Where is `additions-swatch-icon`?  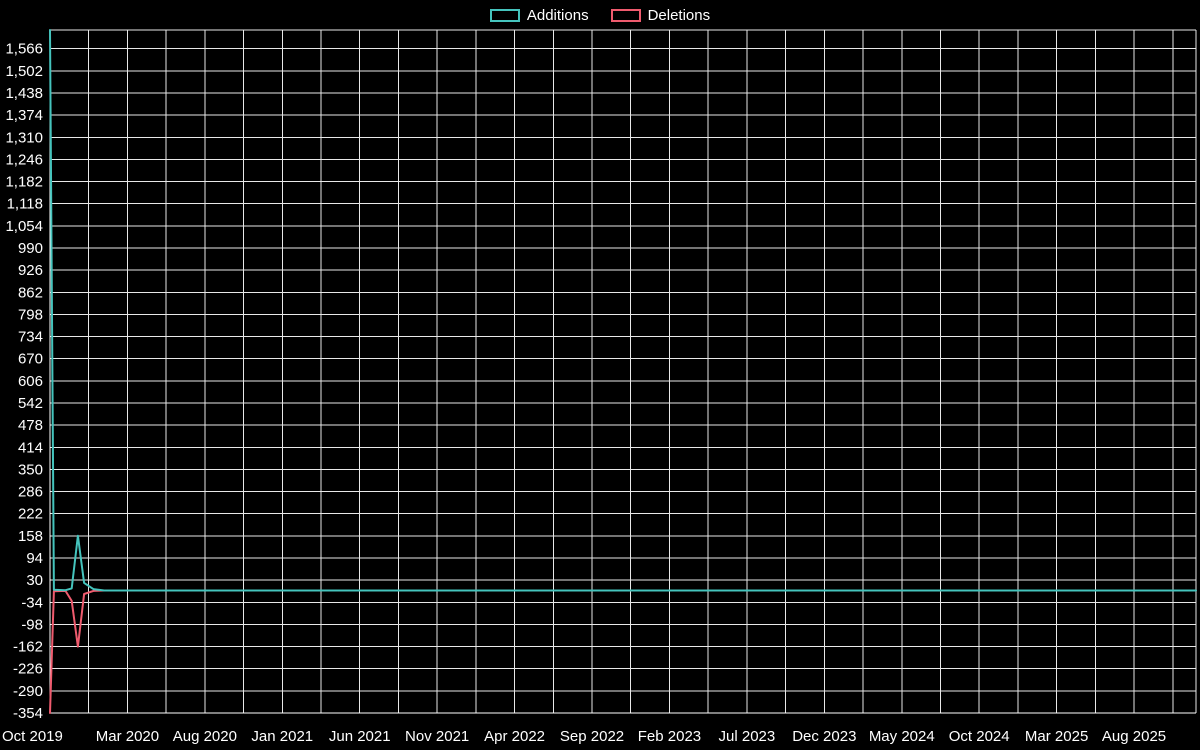
additions-swatch-icon is located at coordinates (504, 15).